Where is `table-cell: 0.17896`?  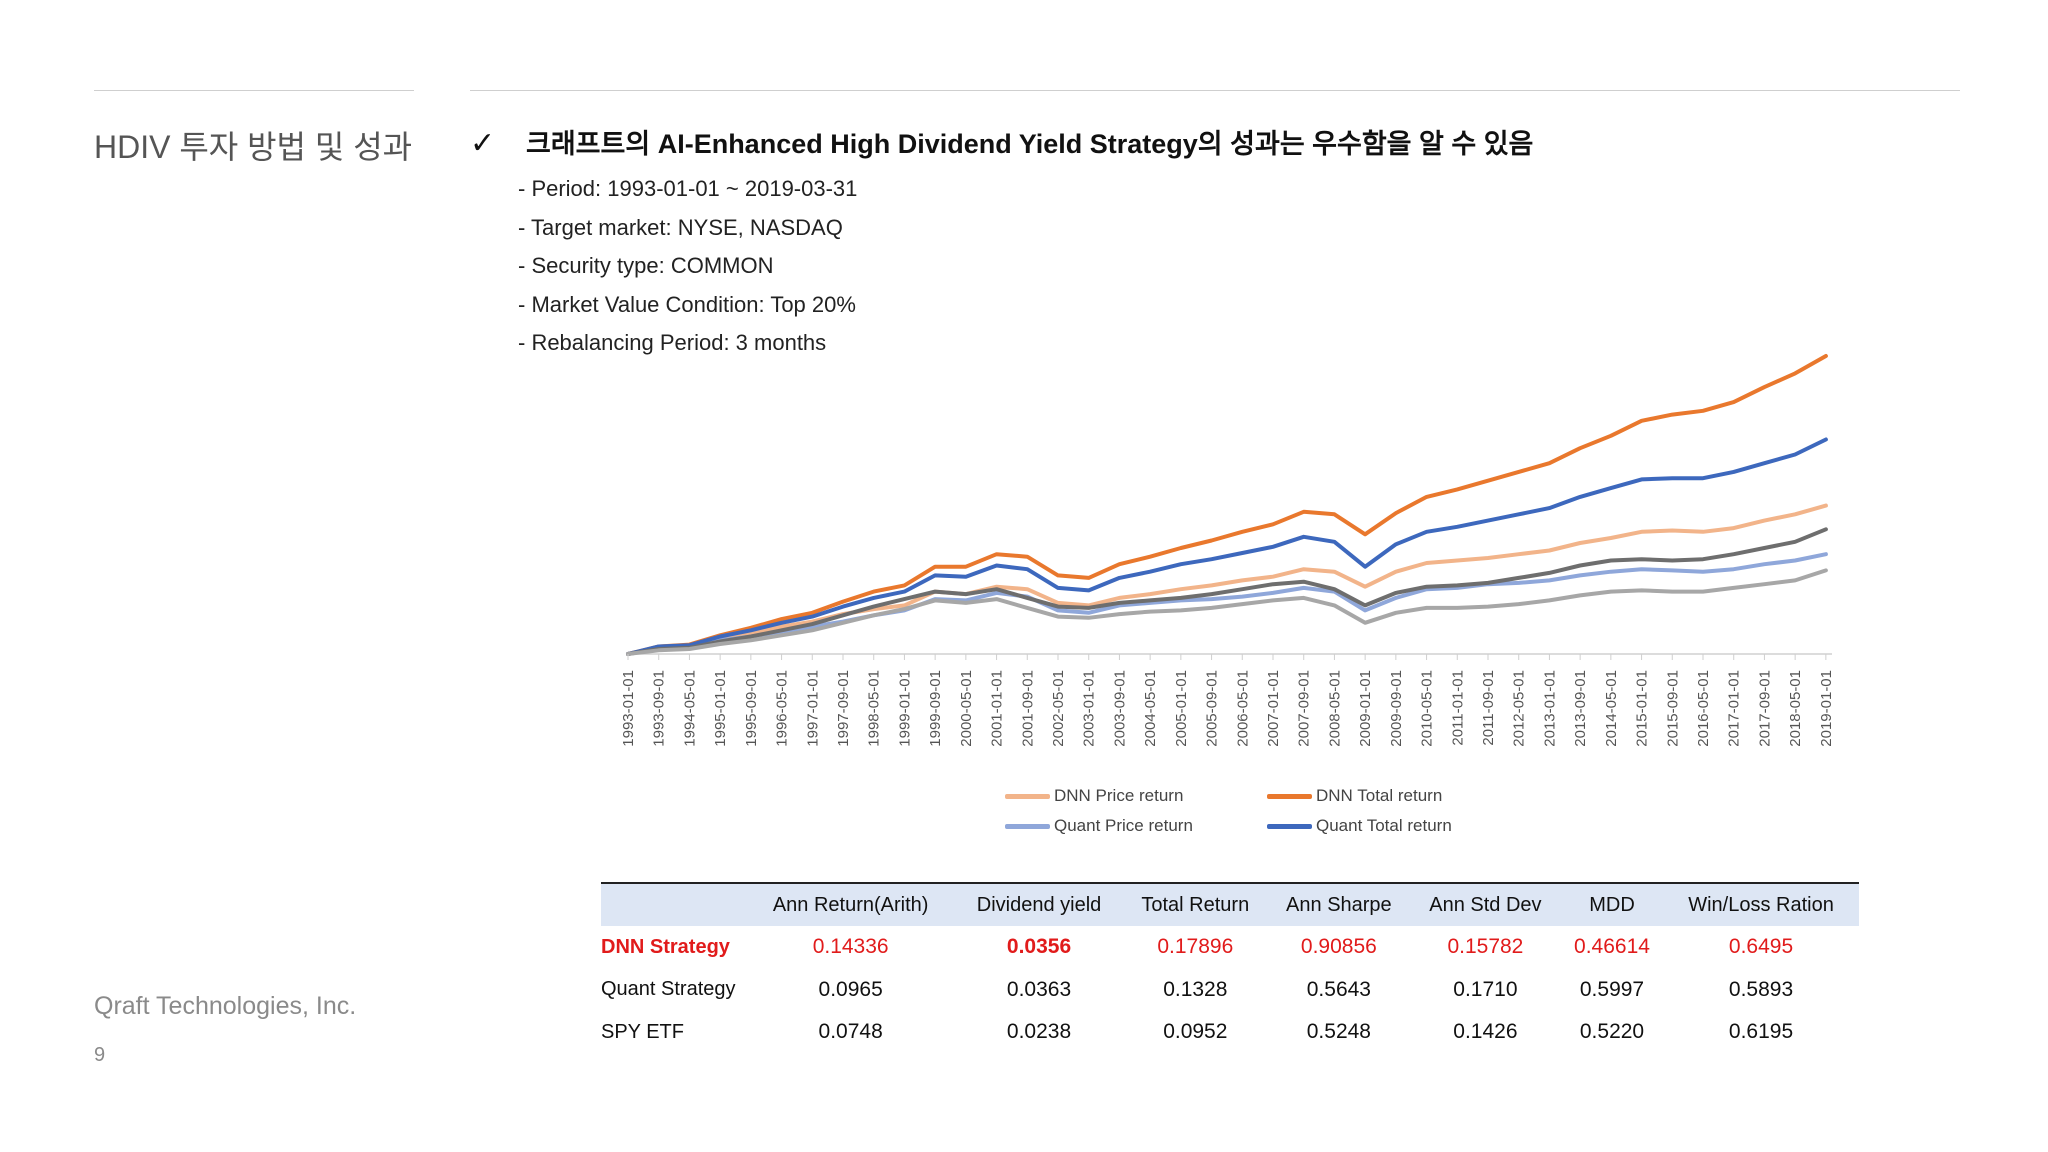 table-cell: 0.17896 is located at coordinates (1195, 947).